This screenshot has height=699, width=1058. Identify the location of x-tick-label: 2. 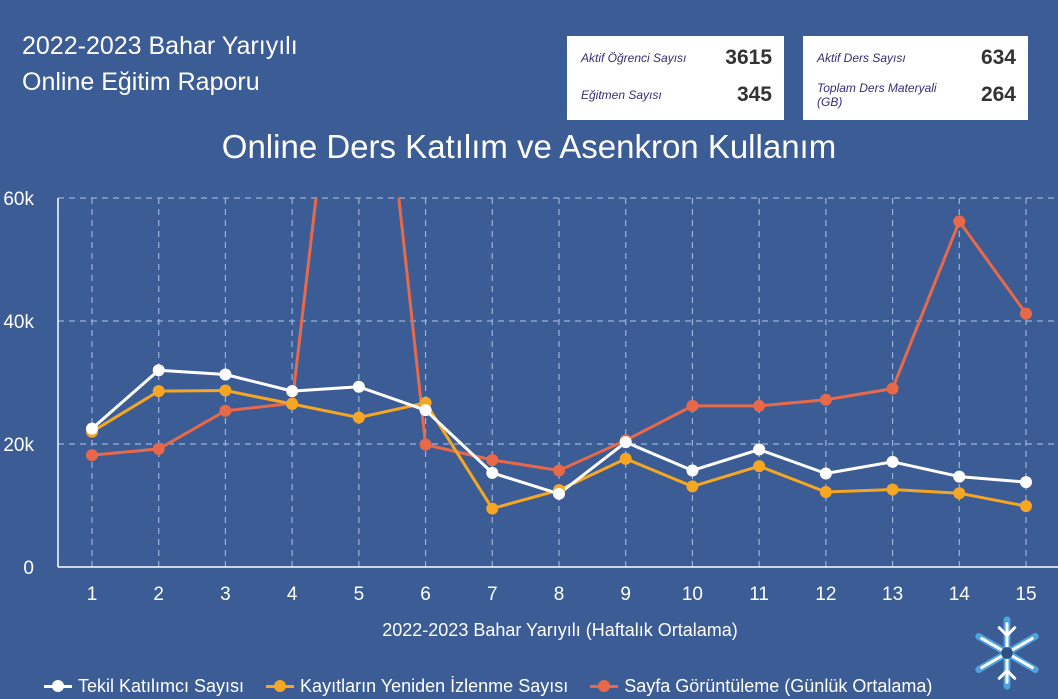
(158, 594).